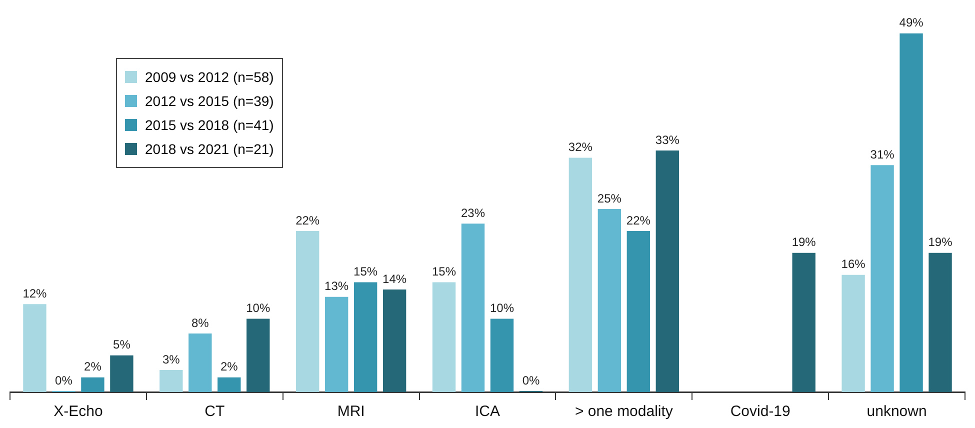 Image resolution: width=975 pixels, height=428 pixels. What do you see at coordinates (853, 264) in the screenshot?
I see `data-label: 16%` at bounding box center [853, 264].